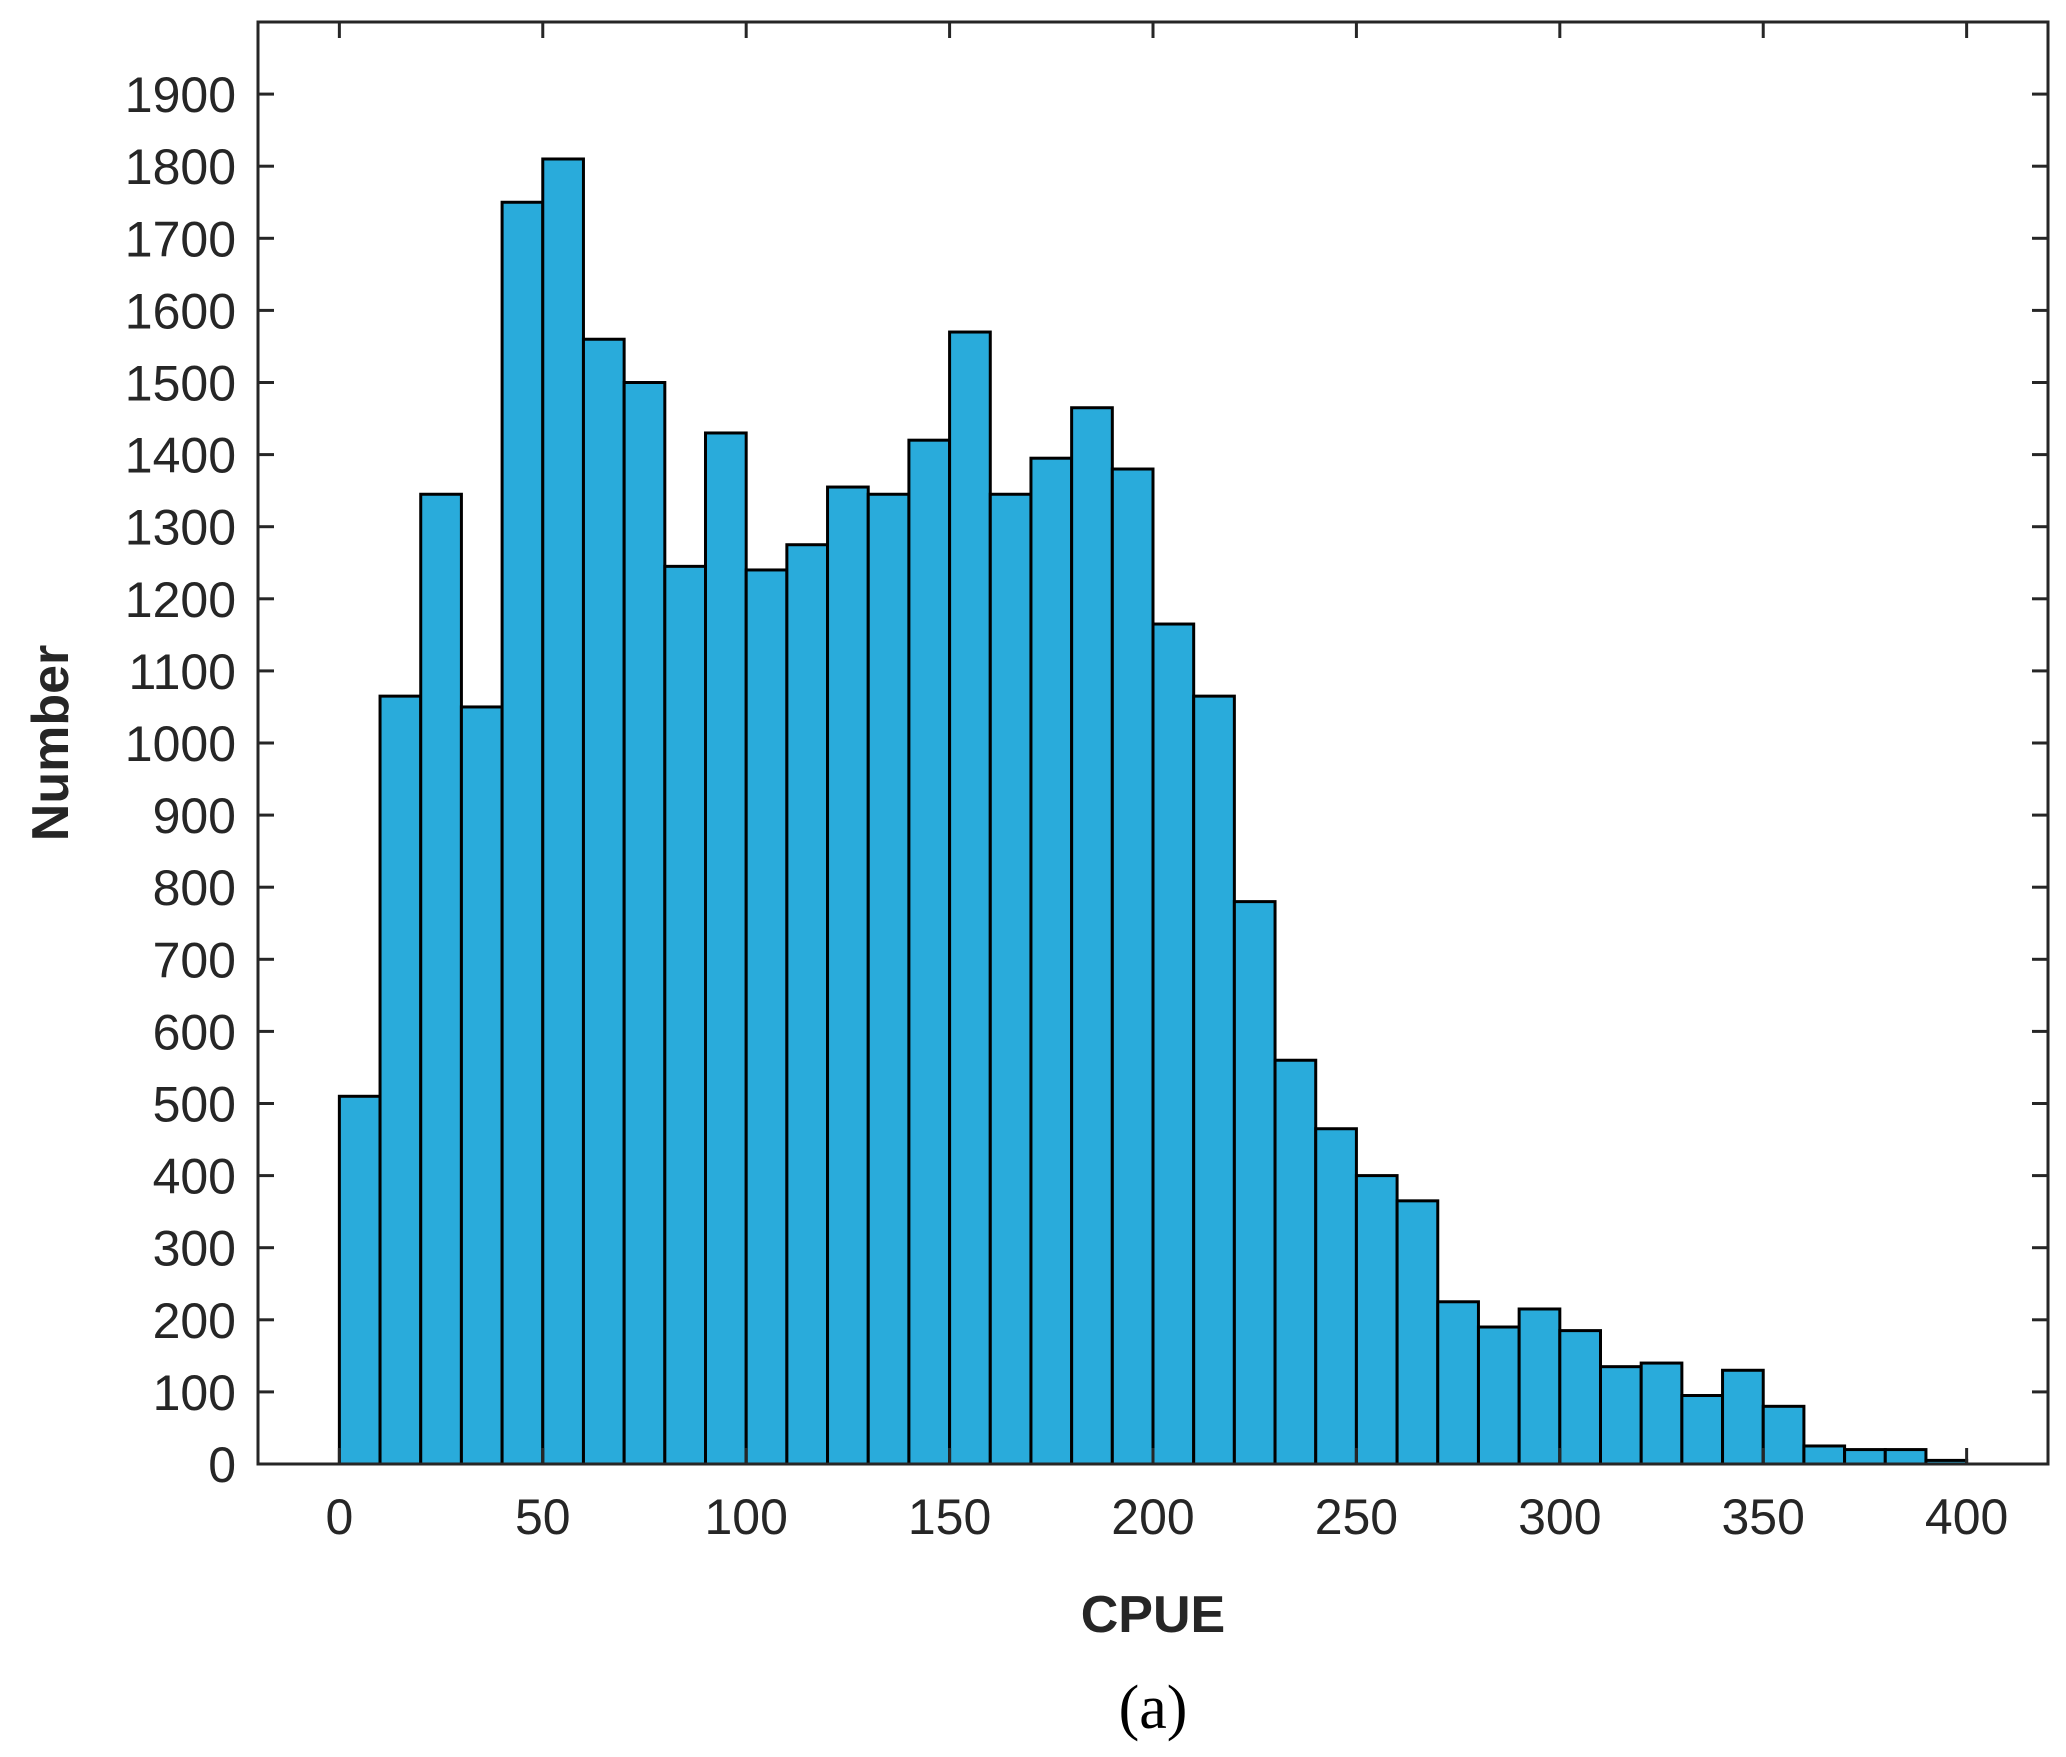 The image size is (2066, 1757). Describe the element at coordinates (1152, 1517) in the screenshot. I see `x-tick-label: 200` at that location.